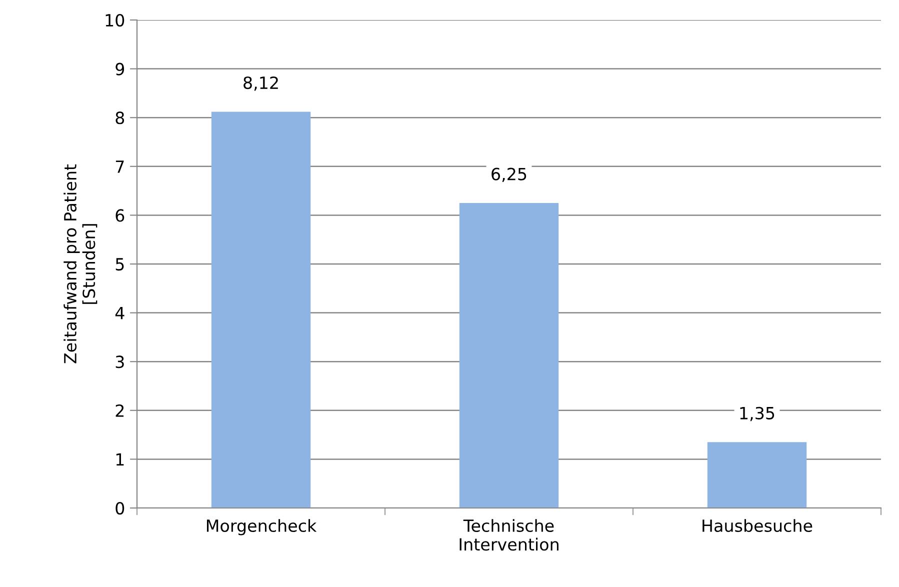 Image resolution: width=899 pixels, height=587 pixels. What do you see at coordinates (120, 166) in the screenshot?
I see `y-tick-label: 7` at bounding box center [120, 166].